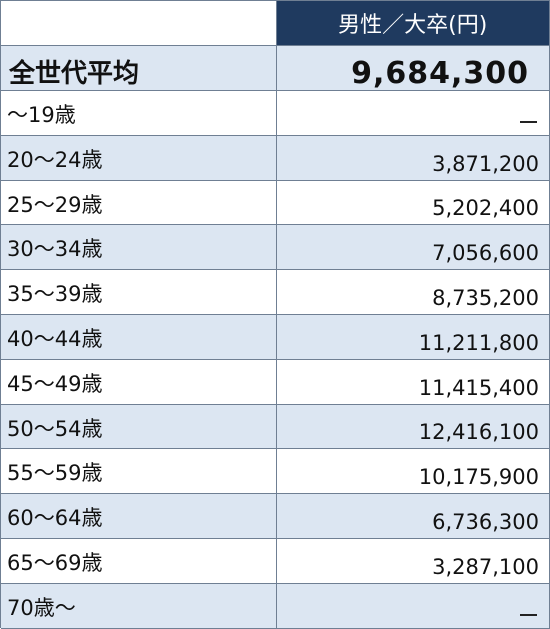 This screenshot has height=629, width=550. I want to click on table-row: 25～29歳 5,202,400, so click(275, 203).